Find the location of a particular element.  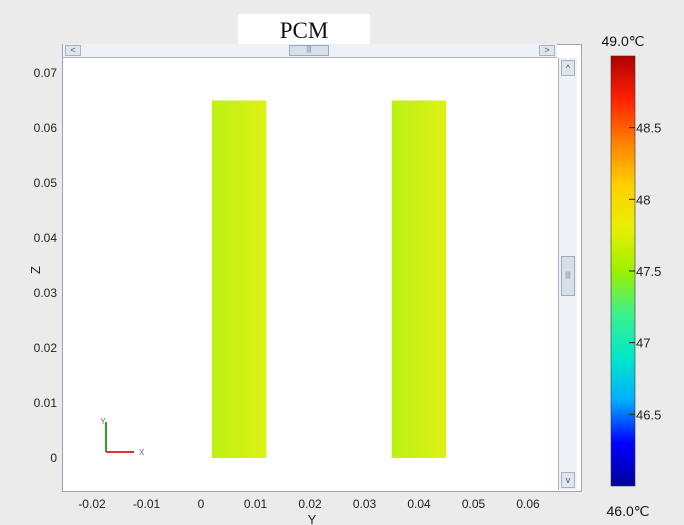

y-tick-label: 0.01 is located at coordinates (46, 403).